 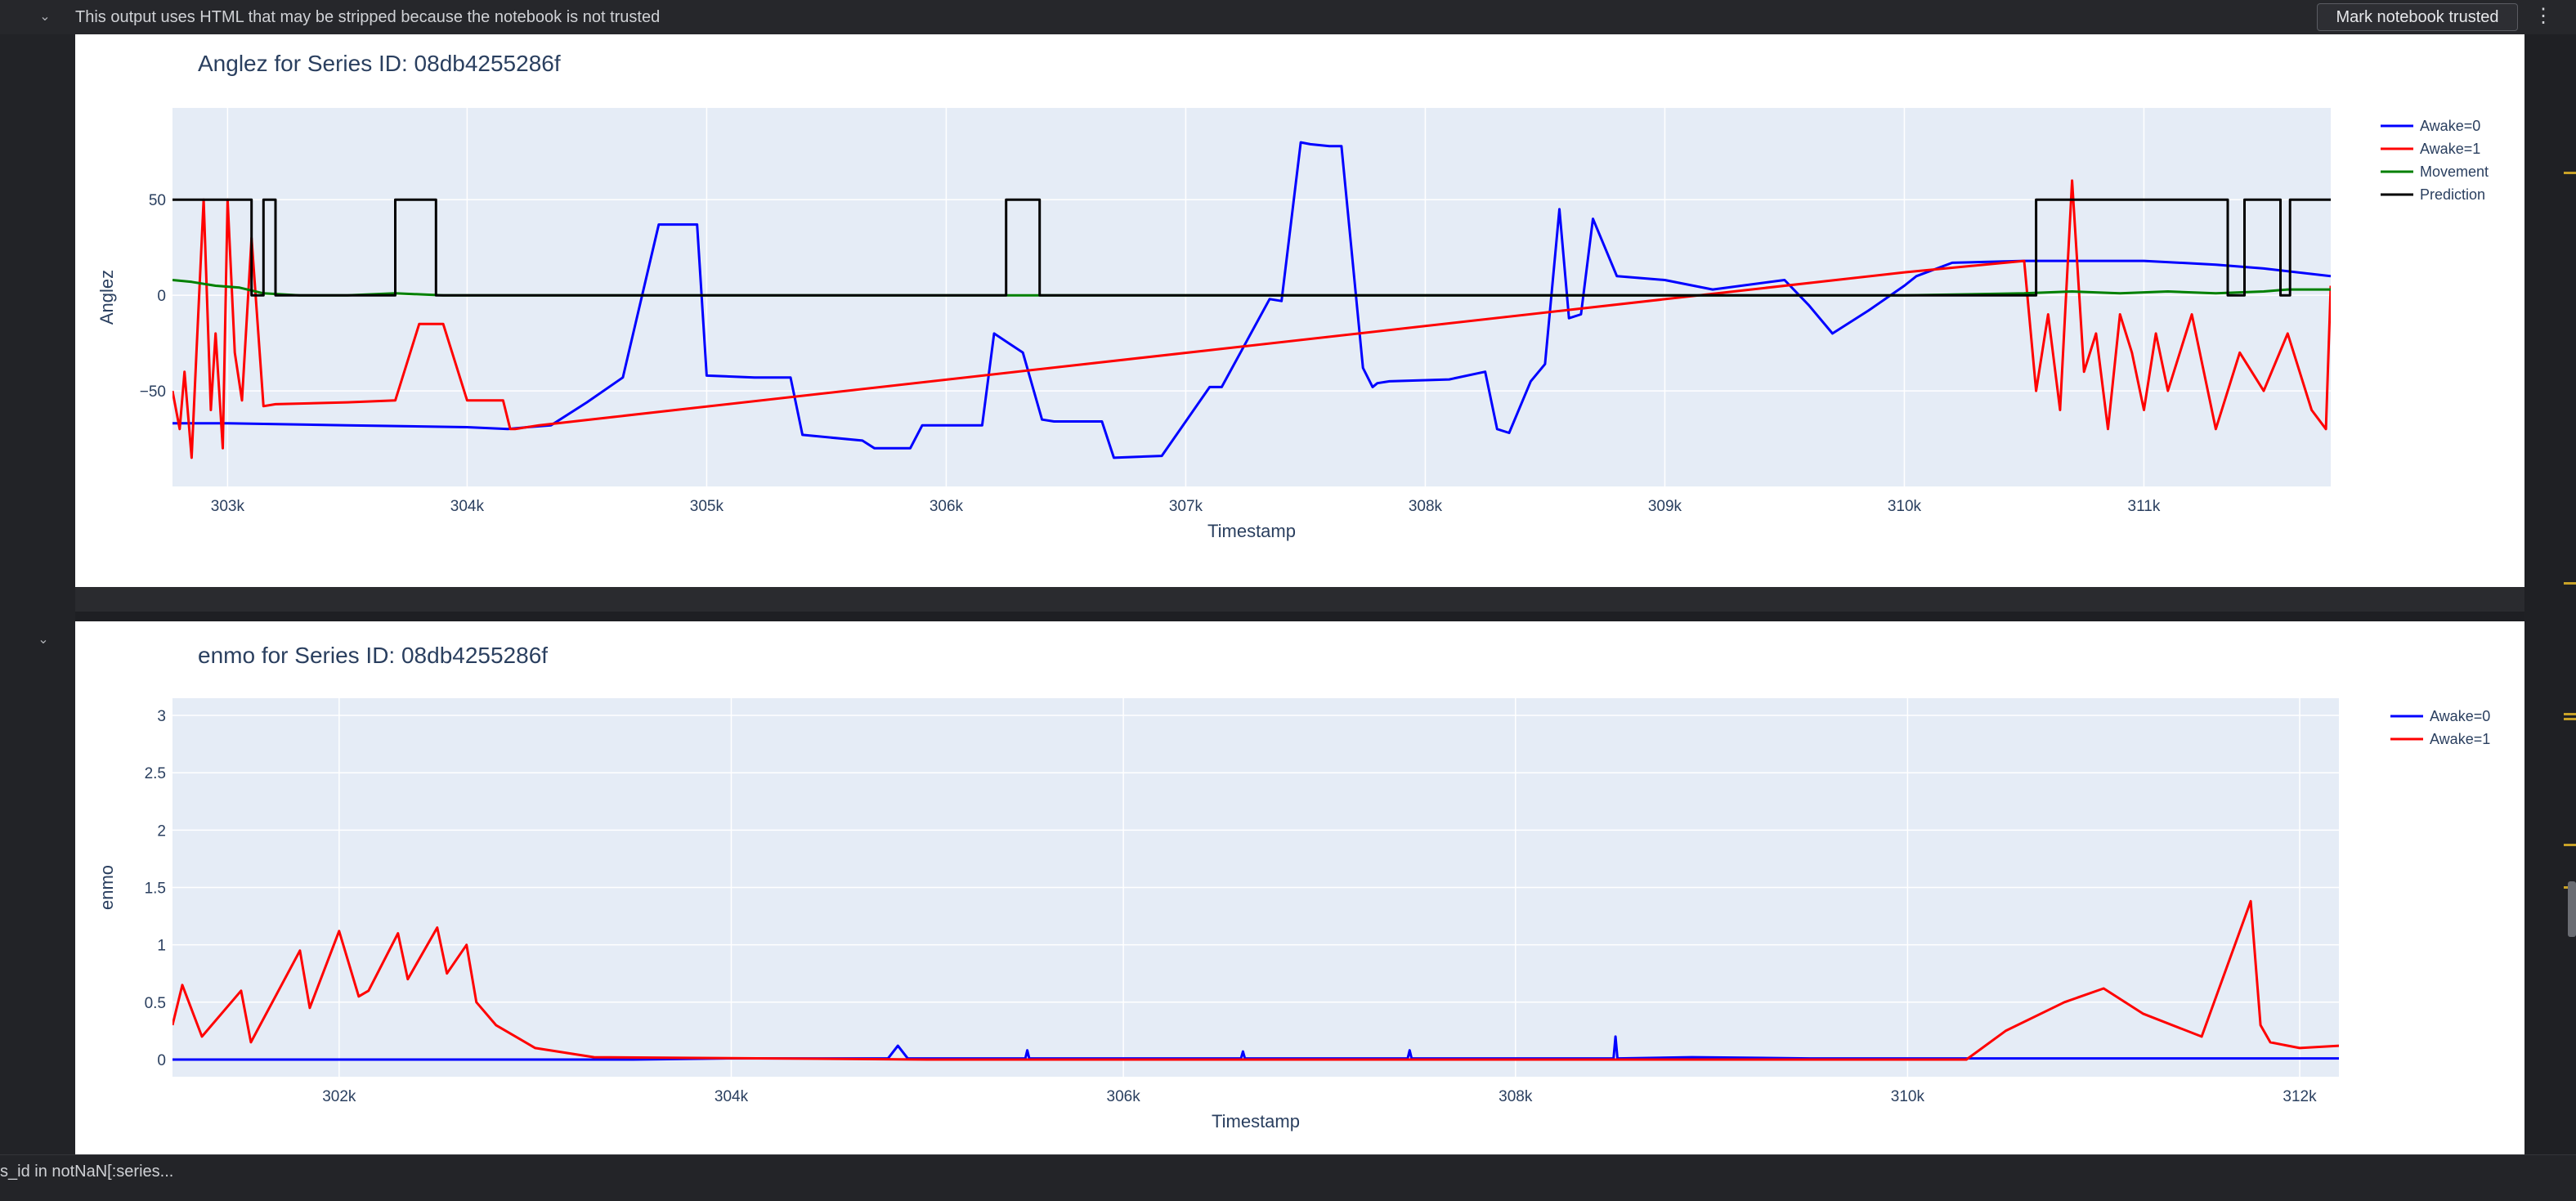 I want to click on chart0-series-prediction-line, so click(x=1251, y=248).